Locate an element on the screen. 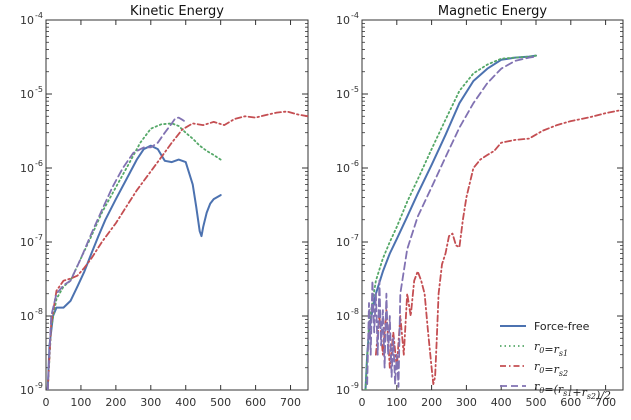  legend-label-2: r0=rs2 is located at coordinates (551, 369).